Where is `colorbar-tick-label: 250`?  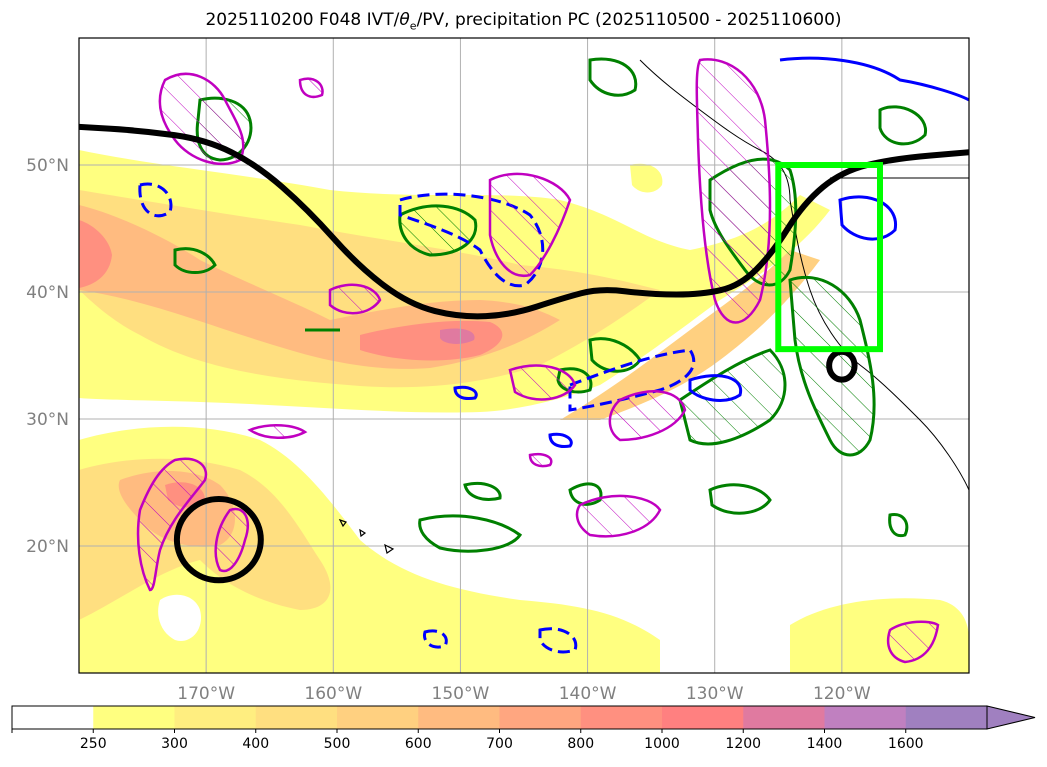 colorbar-tick-label: 250 is located at coordinates (93, 744).